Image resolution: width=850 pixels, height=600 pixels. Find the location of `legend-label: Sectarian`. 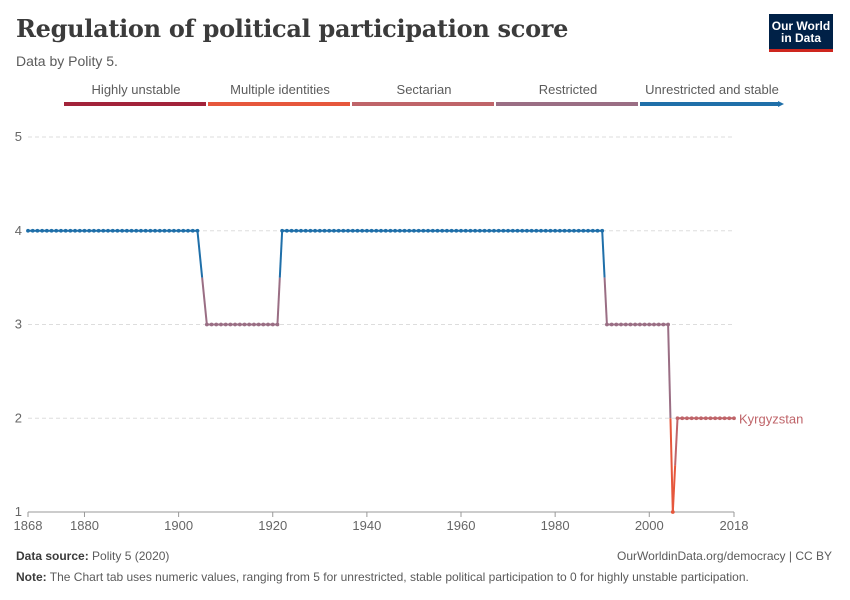

legend-label: Sectarian is located at coordinates (424, 89).